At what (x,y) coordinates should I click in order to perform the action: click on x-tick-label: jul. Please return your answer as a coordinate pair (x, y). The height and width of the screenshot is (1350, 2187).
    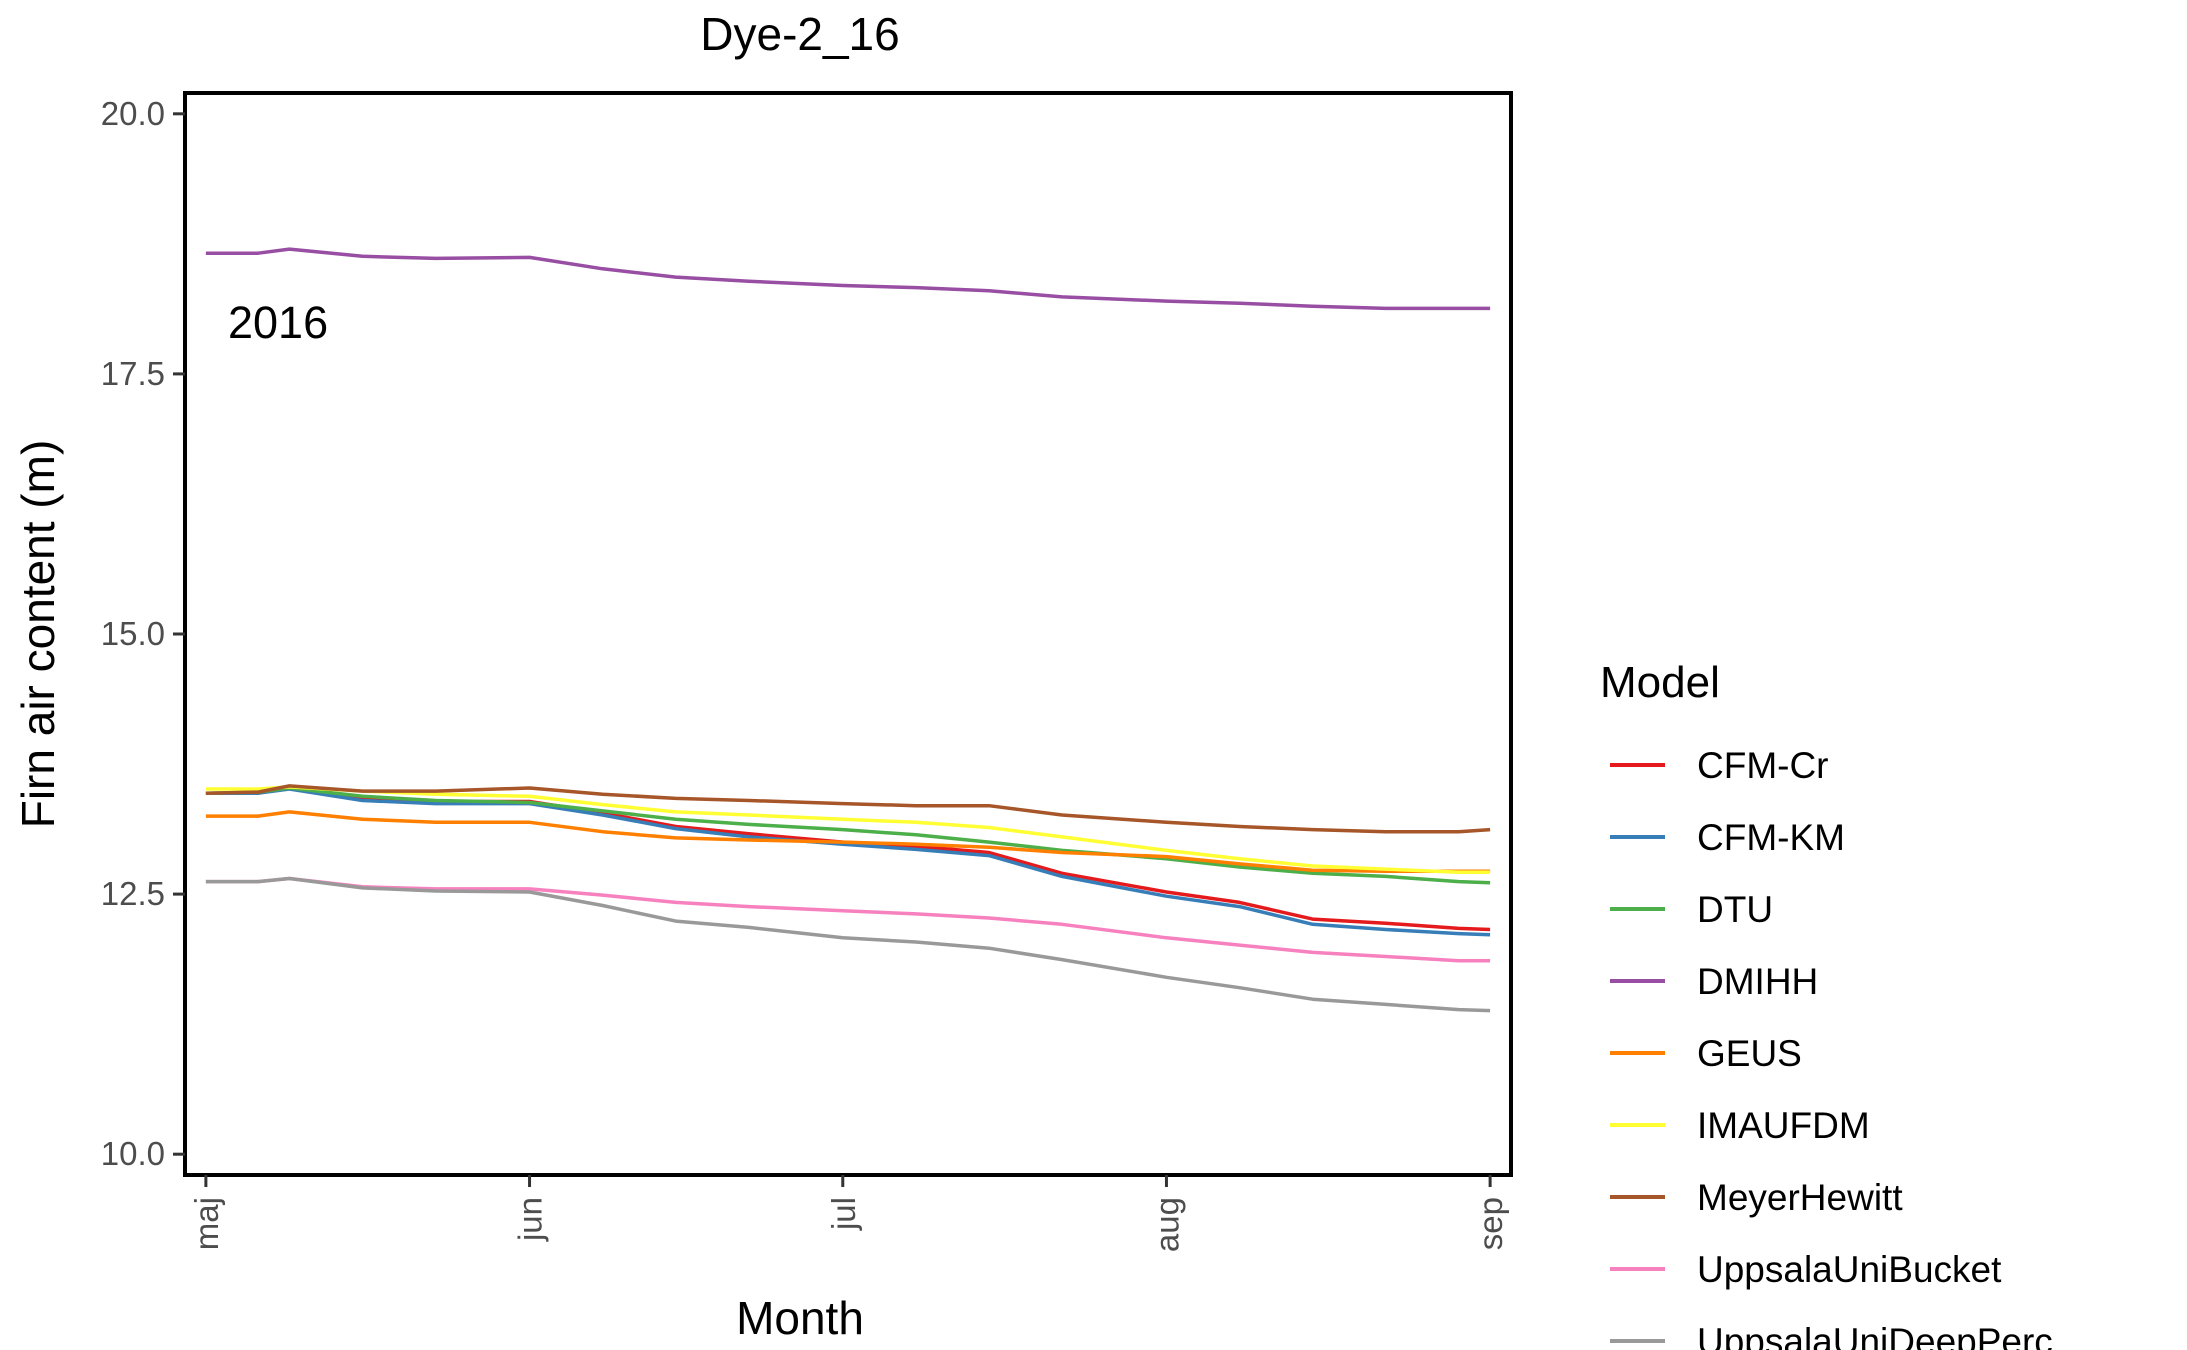
    Looking at the image, I should click on (843, 1214).